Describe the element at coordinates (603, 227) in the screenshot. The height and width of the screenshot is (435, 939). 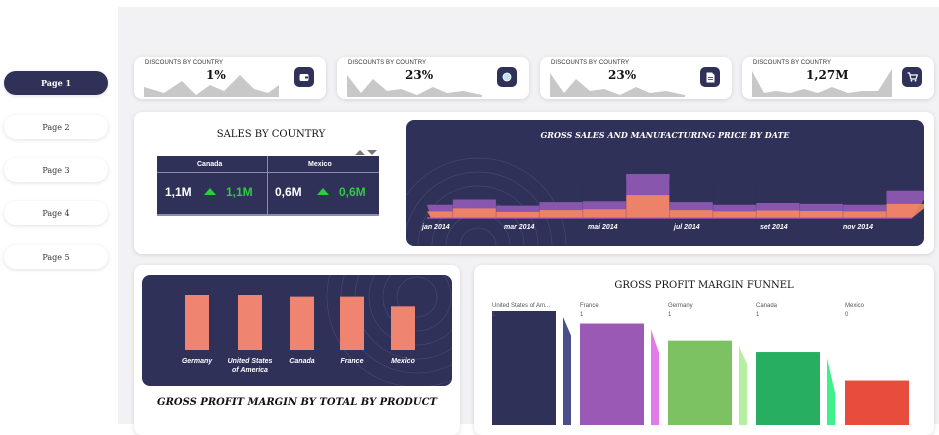
I see `x-label: mai 2014` at that location.